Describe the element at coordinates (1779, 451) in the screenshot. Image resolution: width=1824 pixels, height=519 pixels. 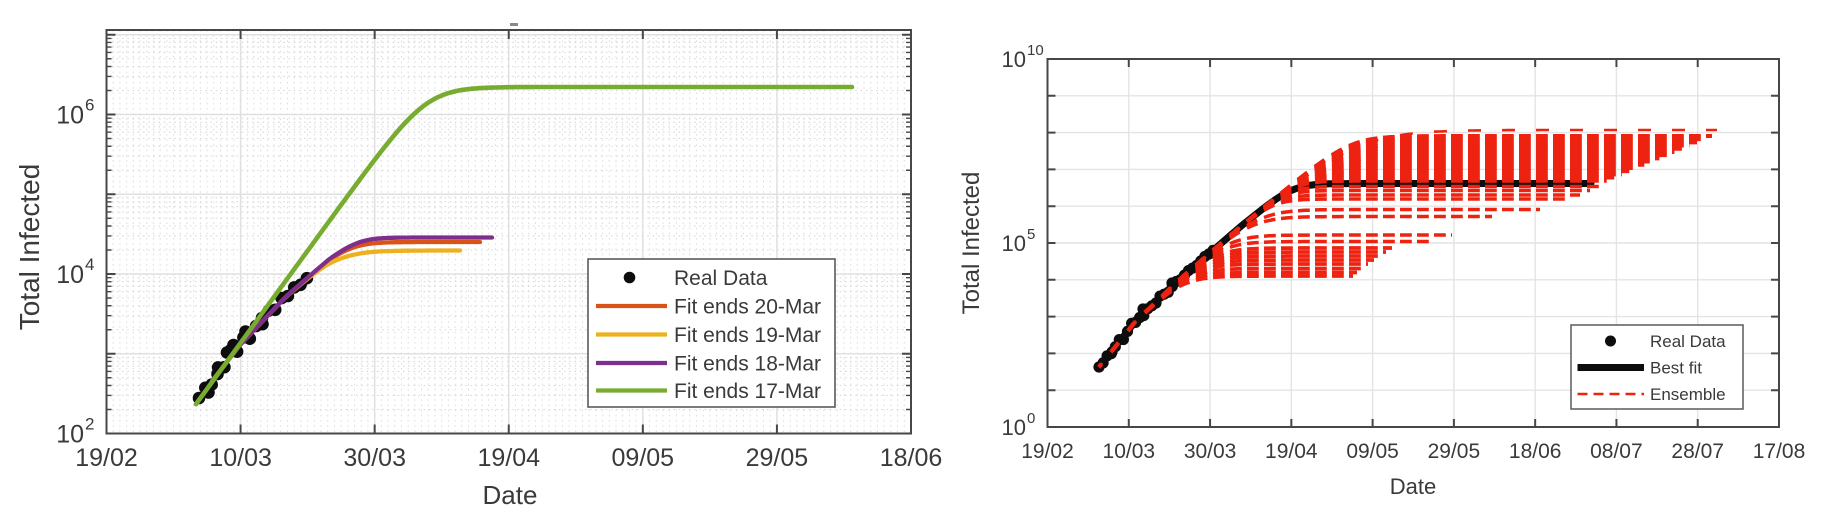
I see `svg-text: 17/08` at that location.